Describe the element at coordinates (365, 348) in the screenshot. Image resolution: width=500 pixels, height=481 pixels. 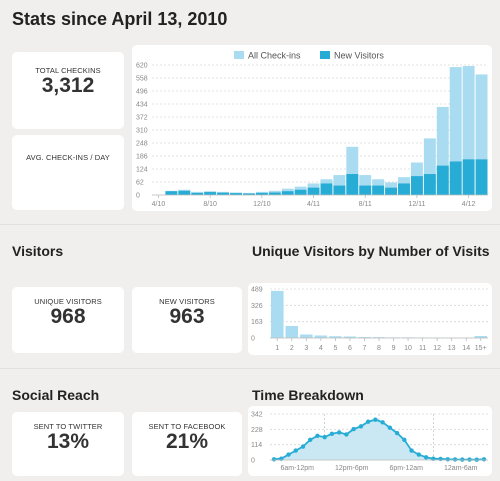
I see `x-tick-label: 7` at that location.